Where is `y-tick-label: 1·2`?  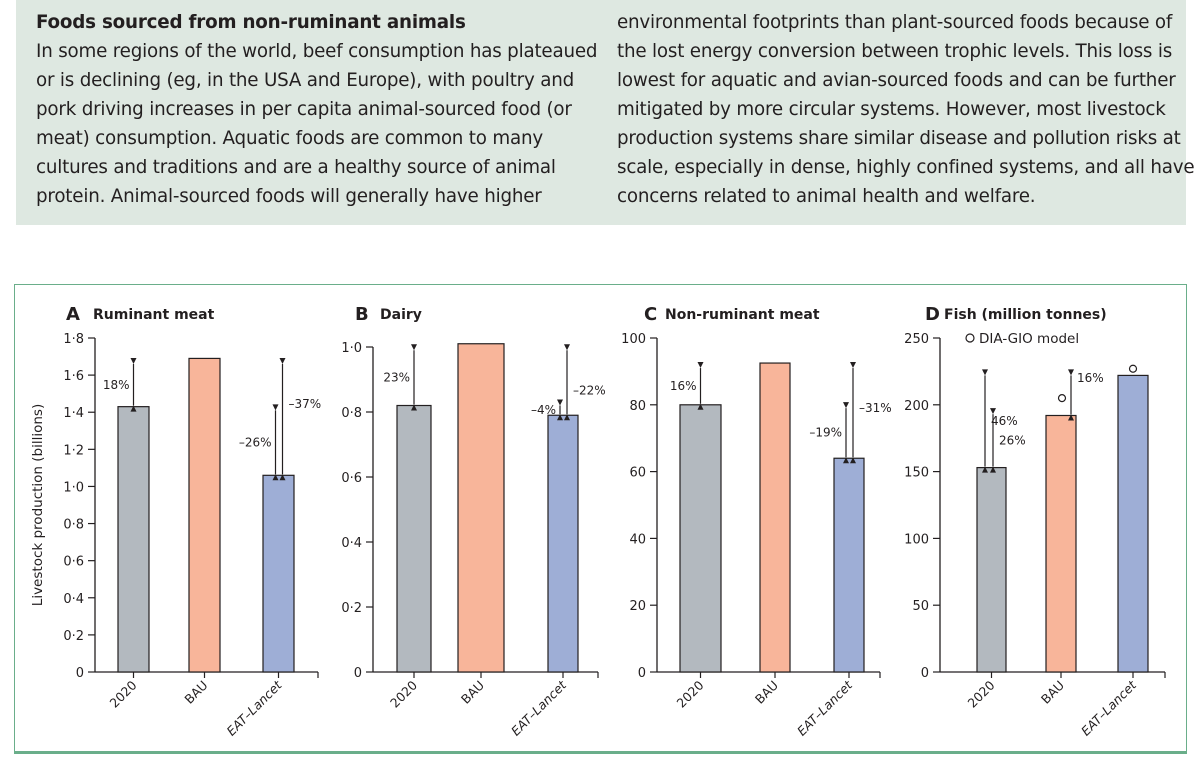 y-tick-label: 1·2 is located at coordinates (73, 450).